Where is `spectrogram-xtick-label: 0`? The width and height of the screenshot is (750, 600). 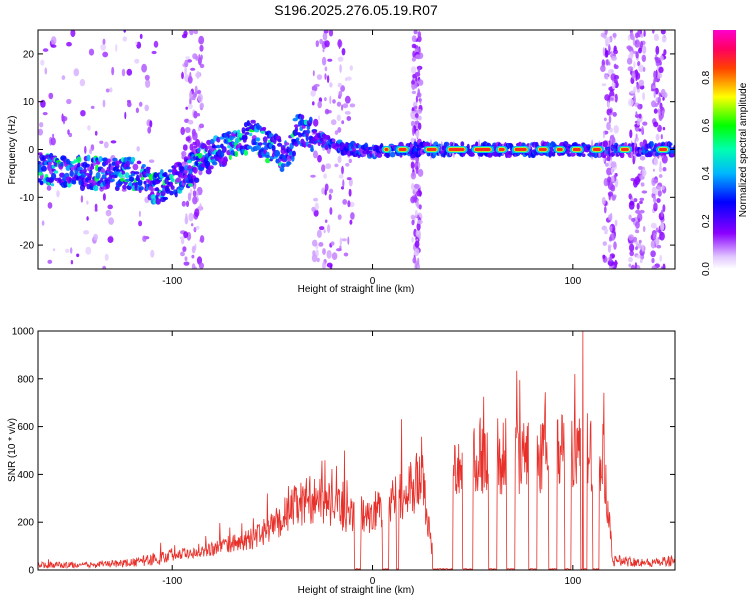 spectrogram-xtick-label: 0 is located at coordinates (373, 281).